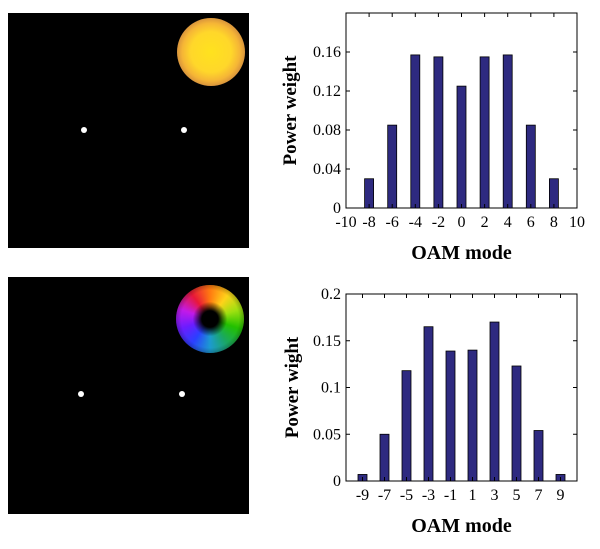 This screenshot has height=549, width=600. Describe the element at coordinates (428, 495) in the screenshot. I see `x-tick-label: -3` at that location.